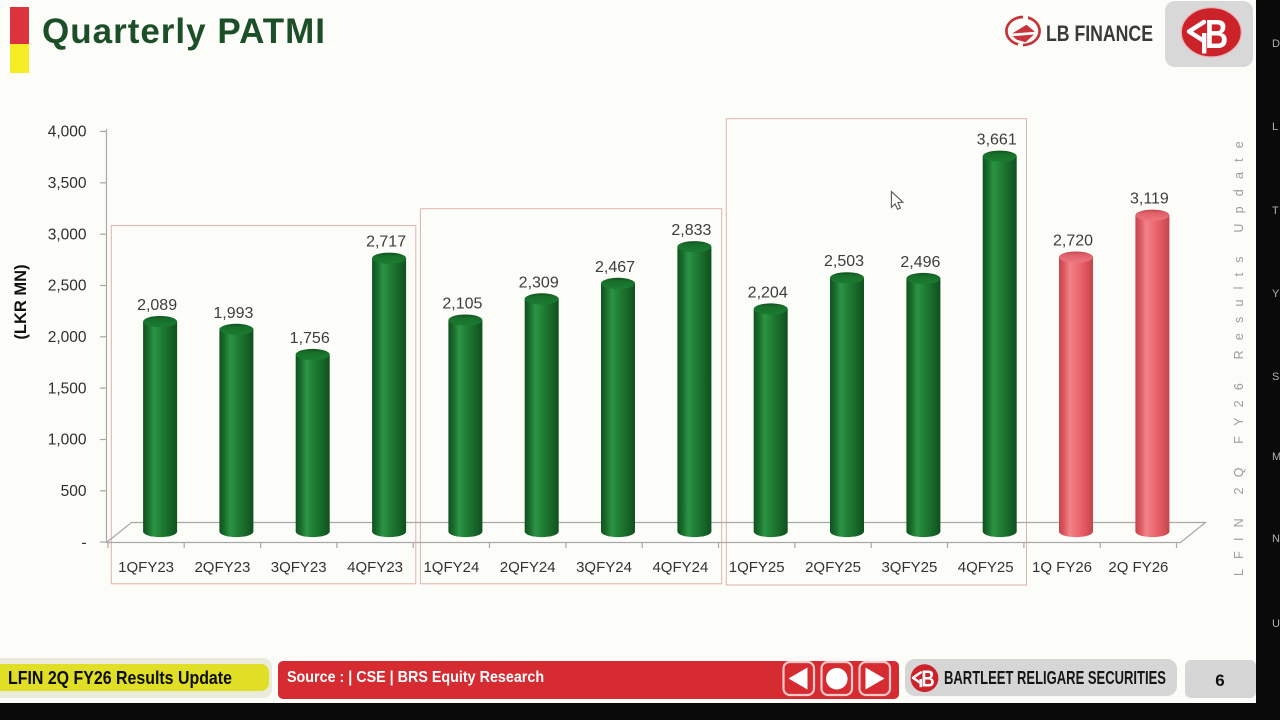 The width and height of the screenshot is (1280, 720). I want to click on svg-text: 2QFY24, so click(528, 567).